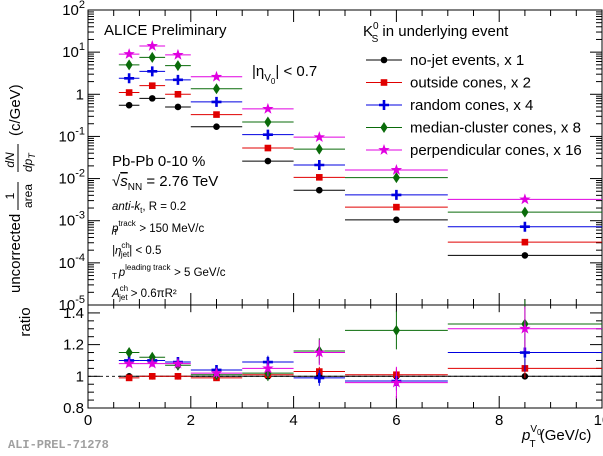 The width and height of the screenshot is (603, 456). What do you see at coordinates (28, 196) in the screenshot?
I see `y-axis-label-frac1-den: area` at bounding box center [28, 196].